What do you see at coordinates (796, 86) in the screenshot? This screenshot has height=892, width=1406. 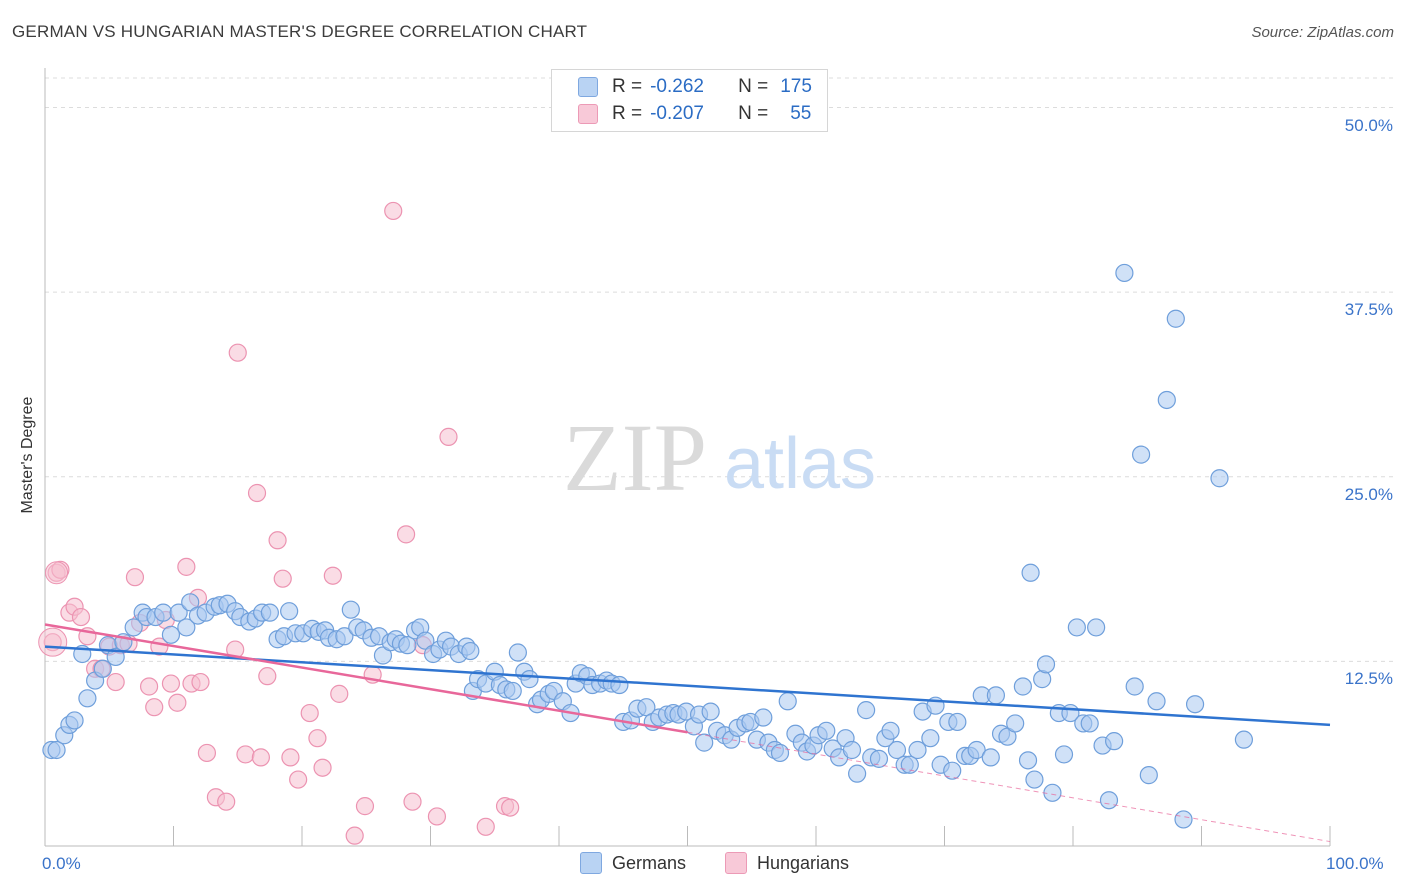 I see `legend-n-value: 175` at bounding box center [796, 86].